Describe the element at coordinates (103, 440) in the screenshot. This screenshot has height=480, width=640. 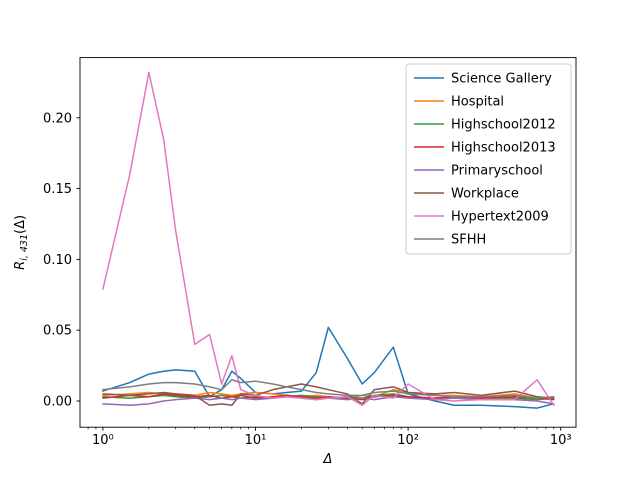
I see `x-tick-label: 10⁰` at that location.